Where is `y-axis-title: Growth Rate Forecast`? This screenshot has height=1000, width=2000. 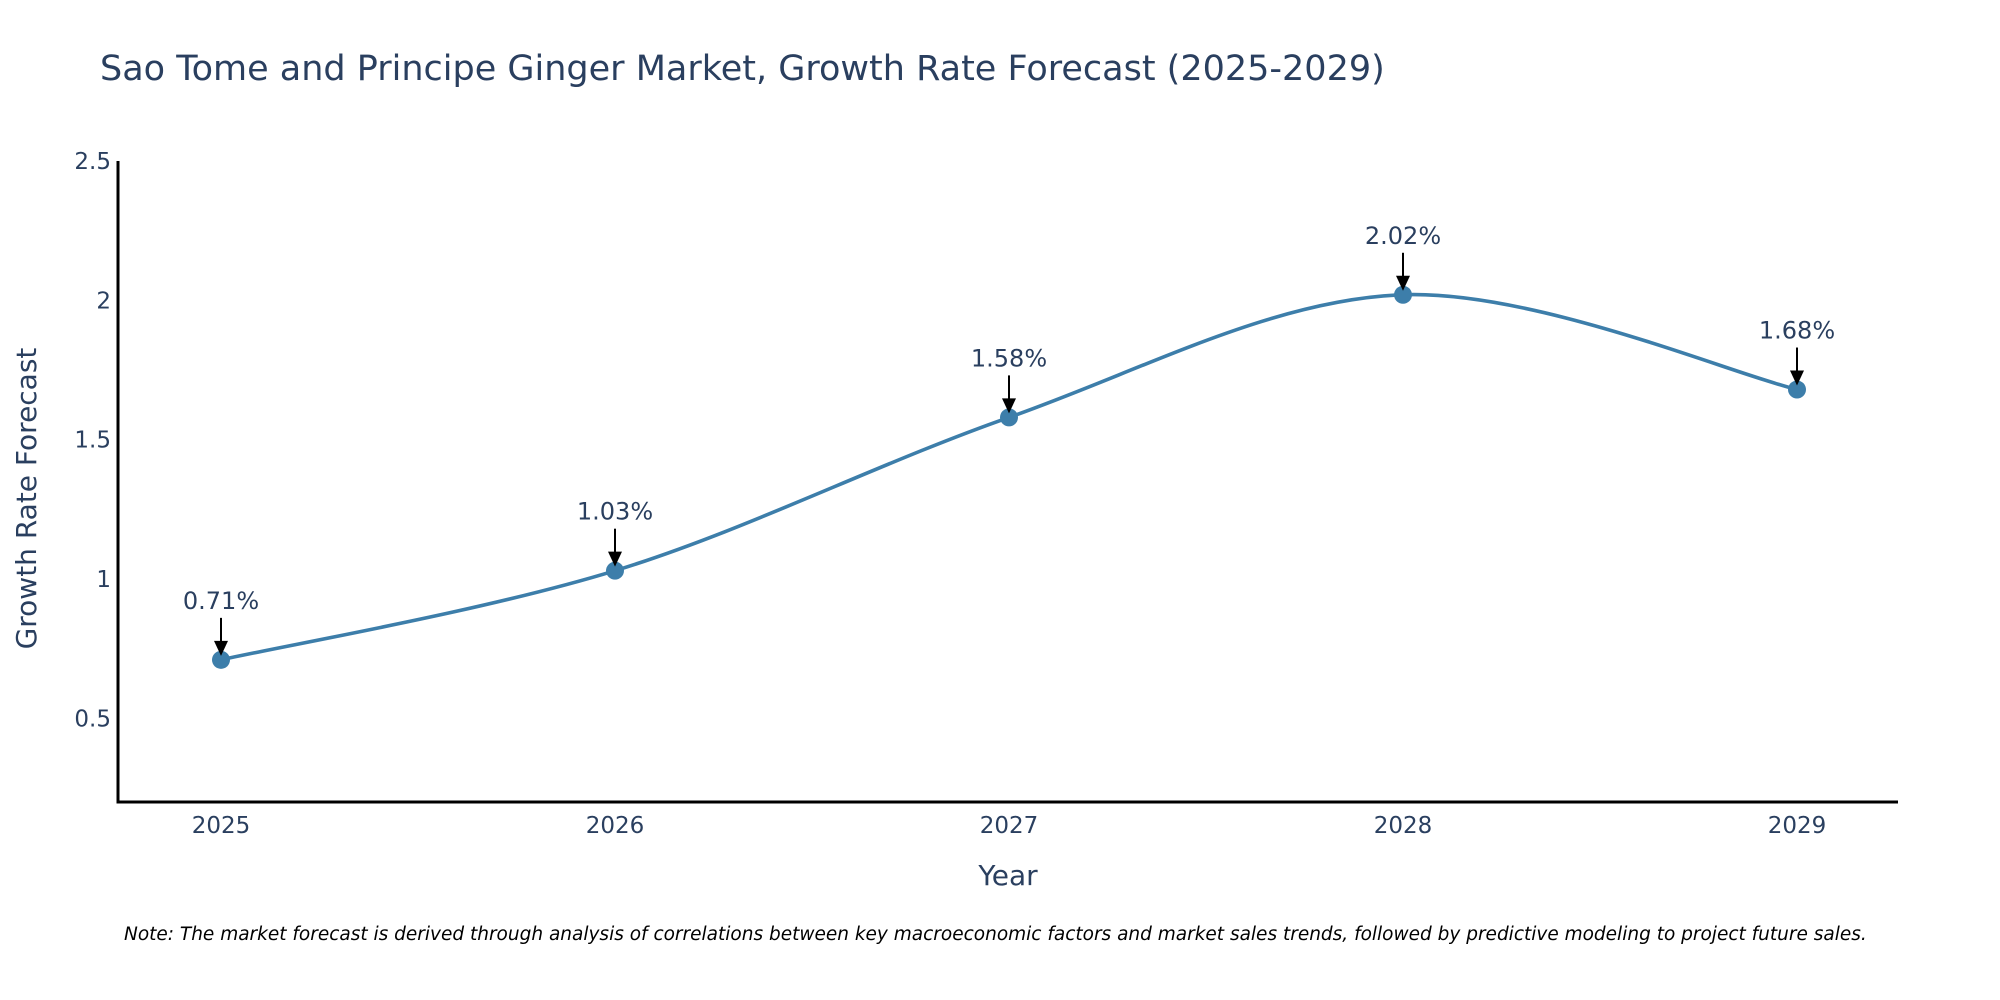 y-axis-title: Growth Rate Forecast is located at coordinates (26, 499).